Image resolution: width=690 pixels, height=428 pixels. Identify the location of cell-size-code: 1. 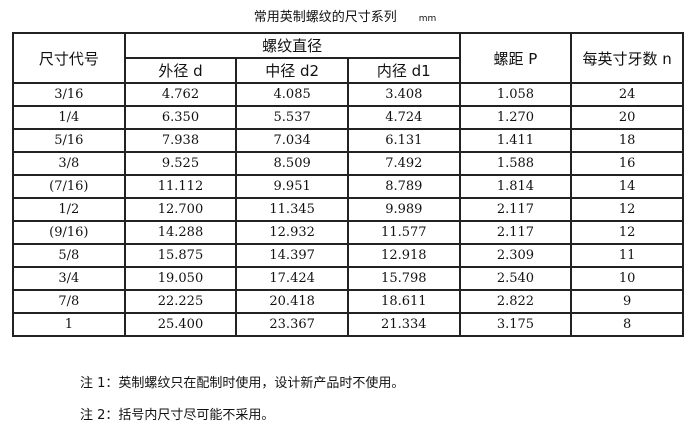
(69, 324).